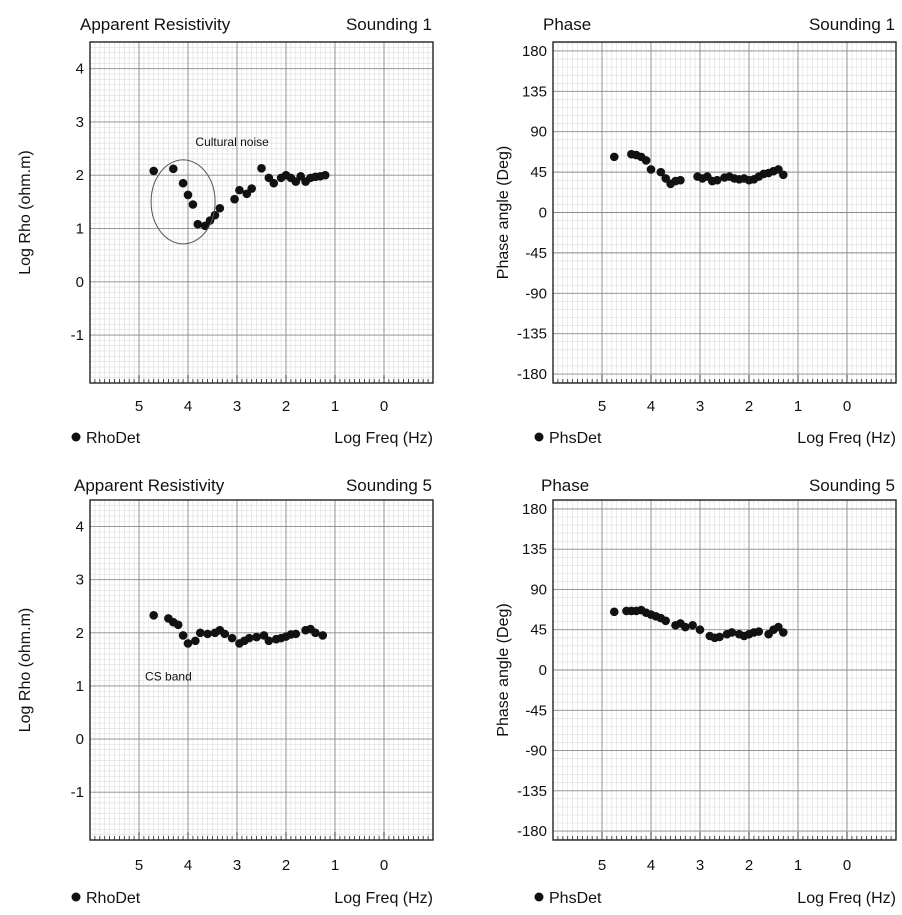 The image size is (902, 915). Describe the element at coordinates (168, 677) in the screenshot. I see `annotation-label: CS band` at that location.